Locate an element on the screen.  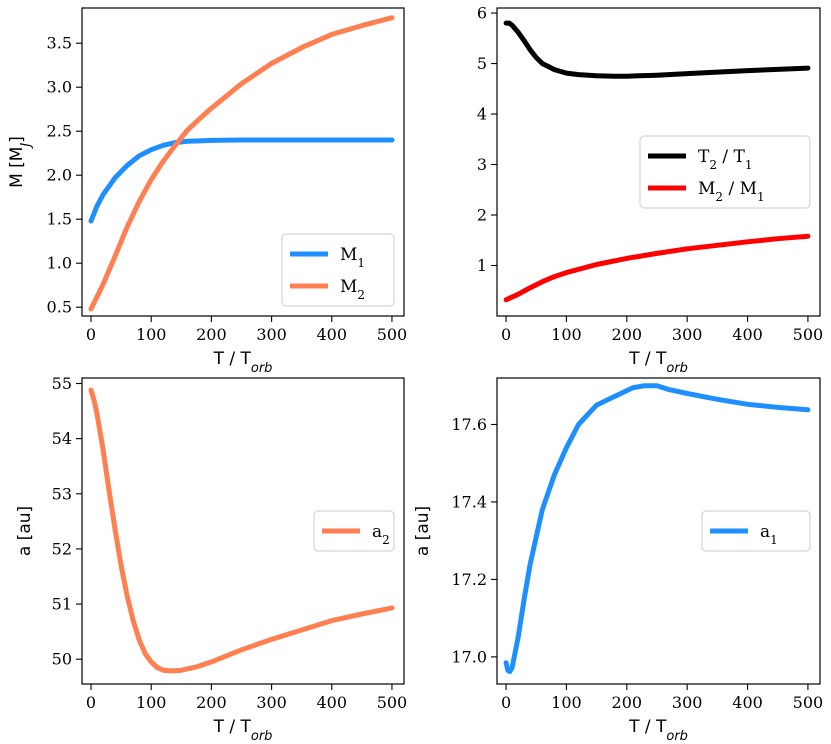
text-part: T is located at coordinates (704, 157).